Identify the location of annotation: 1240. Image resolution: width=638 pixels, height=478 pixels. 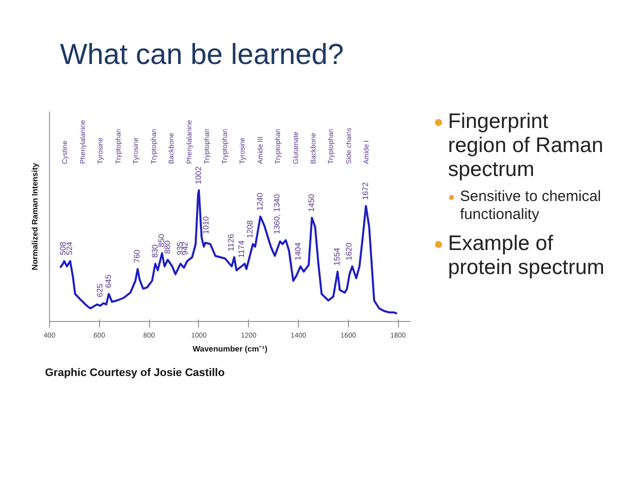
(259, 201).